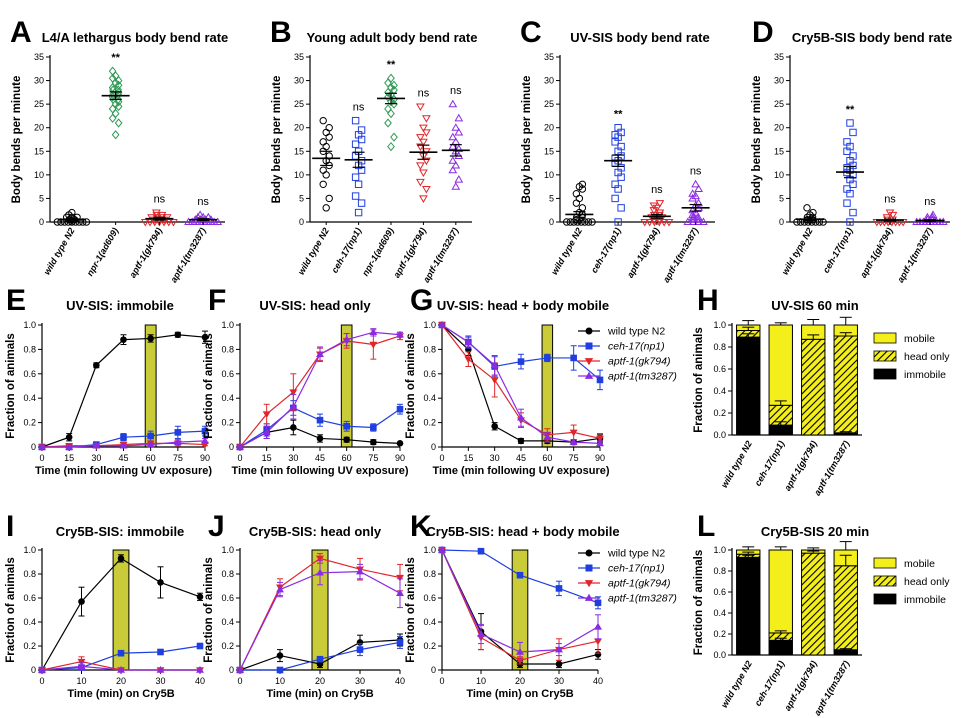  Describe the element at coordinates (708, 300) in the screenshot. I see `panel-letter: H` at that location.